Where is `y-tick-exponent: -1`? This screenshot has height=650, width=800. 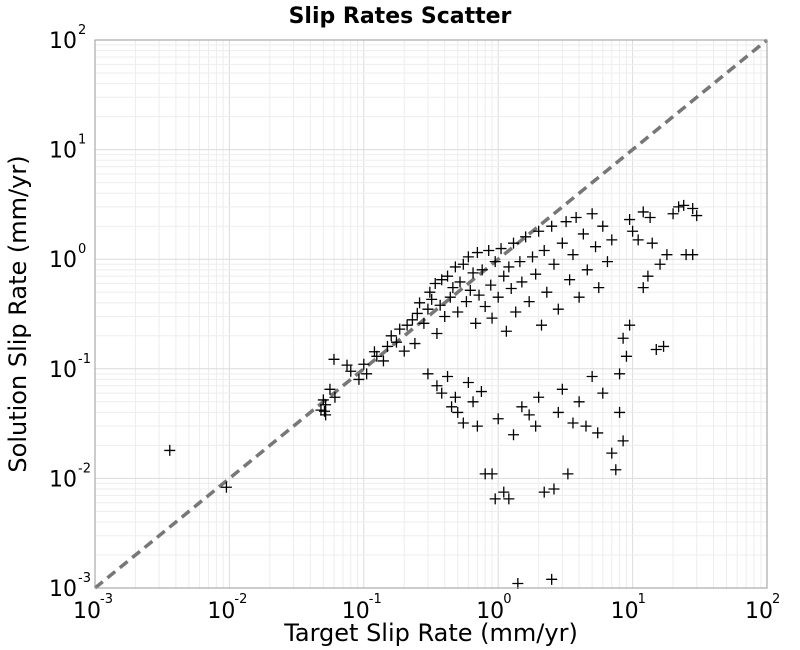 y-tick-exponent: -1 is located at coordinates (84, 359).